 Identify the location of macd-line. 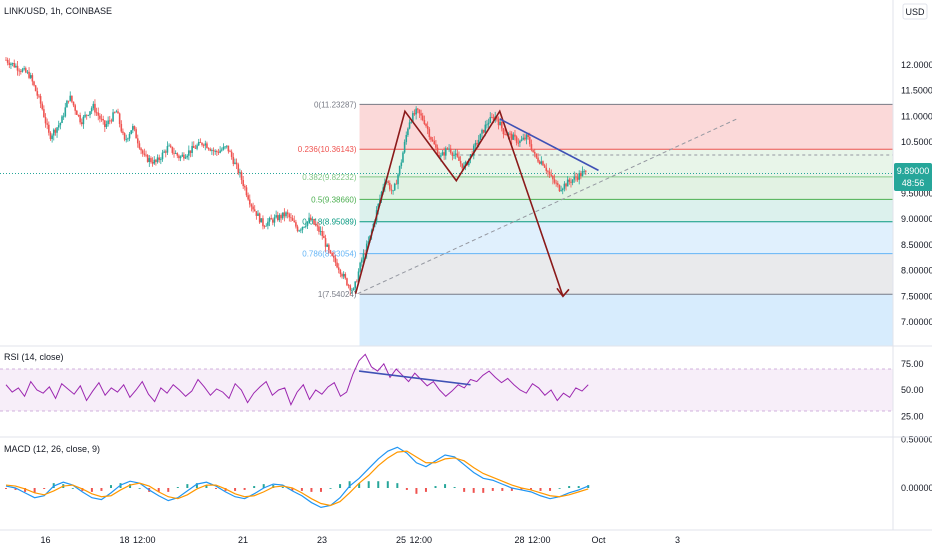
(297, 477).